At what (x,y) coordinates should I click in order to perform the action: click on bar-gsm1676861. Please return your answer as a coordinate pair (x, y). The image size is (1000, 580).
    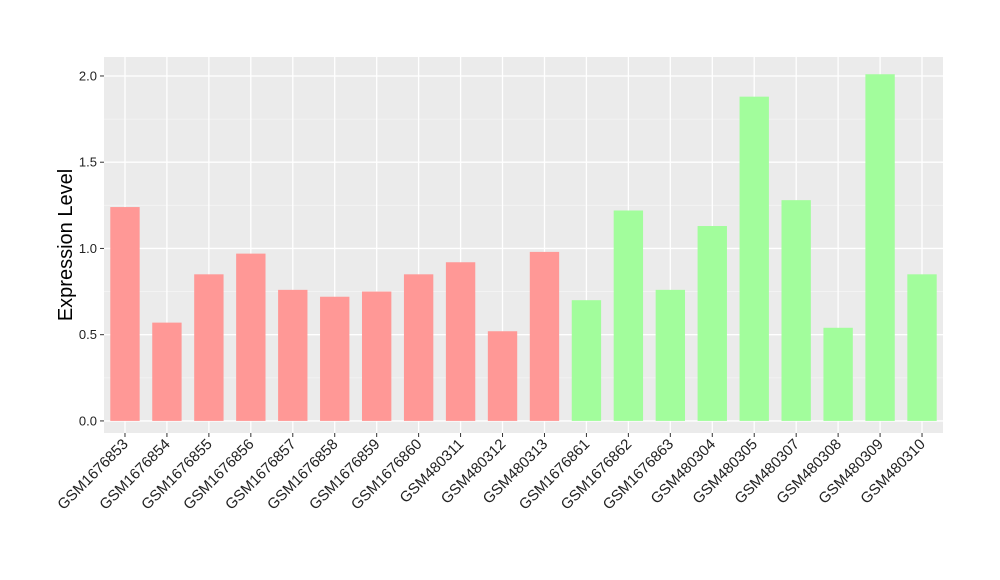
    Looking at the image, I should click on (586, 360).